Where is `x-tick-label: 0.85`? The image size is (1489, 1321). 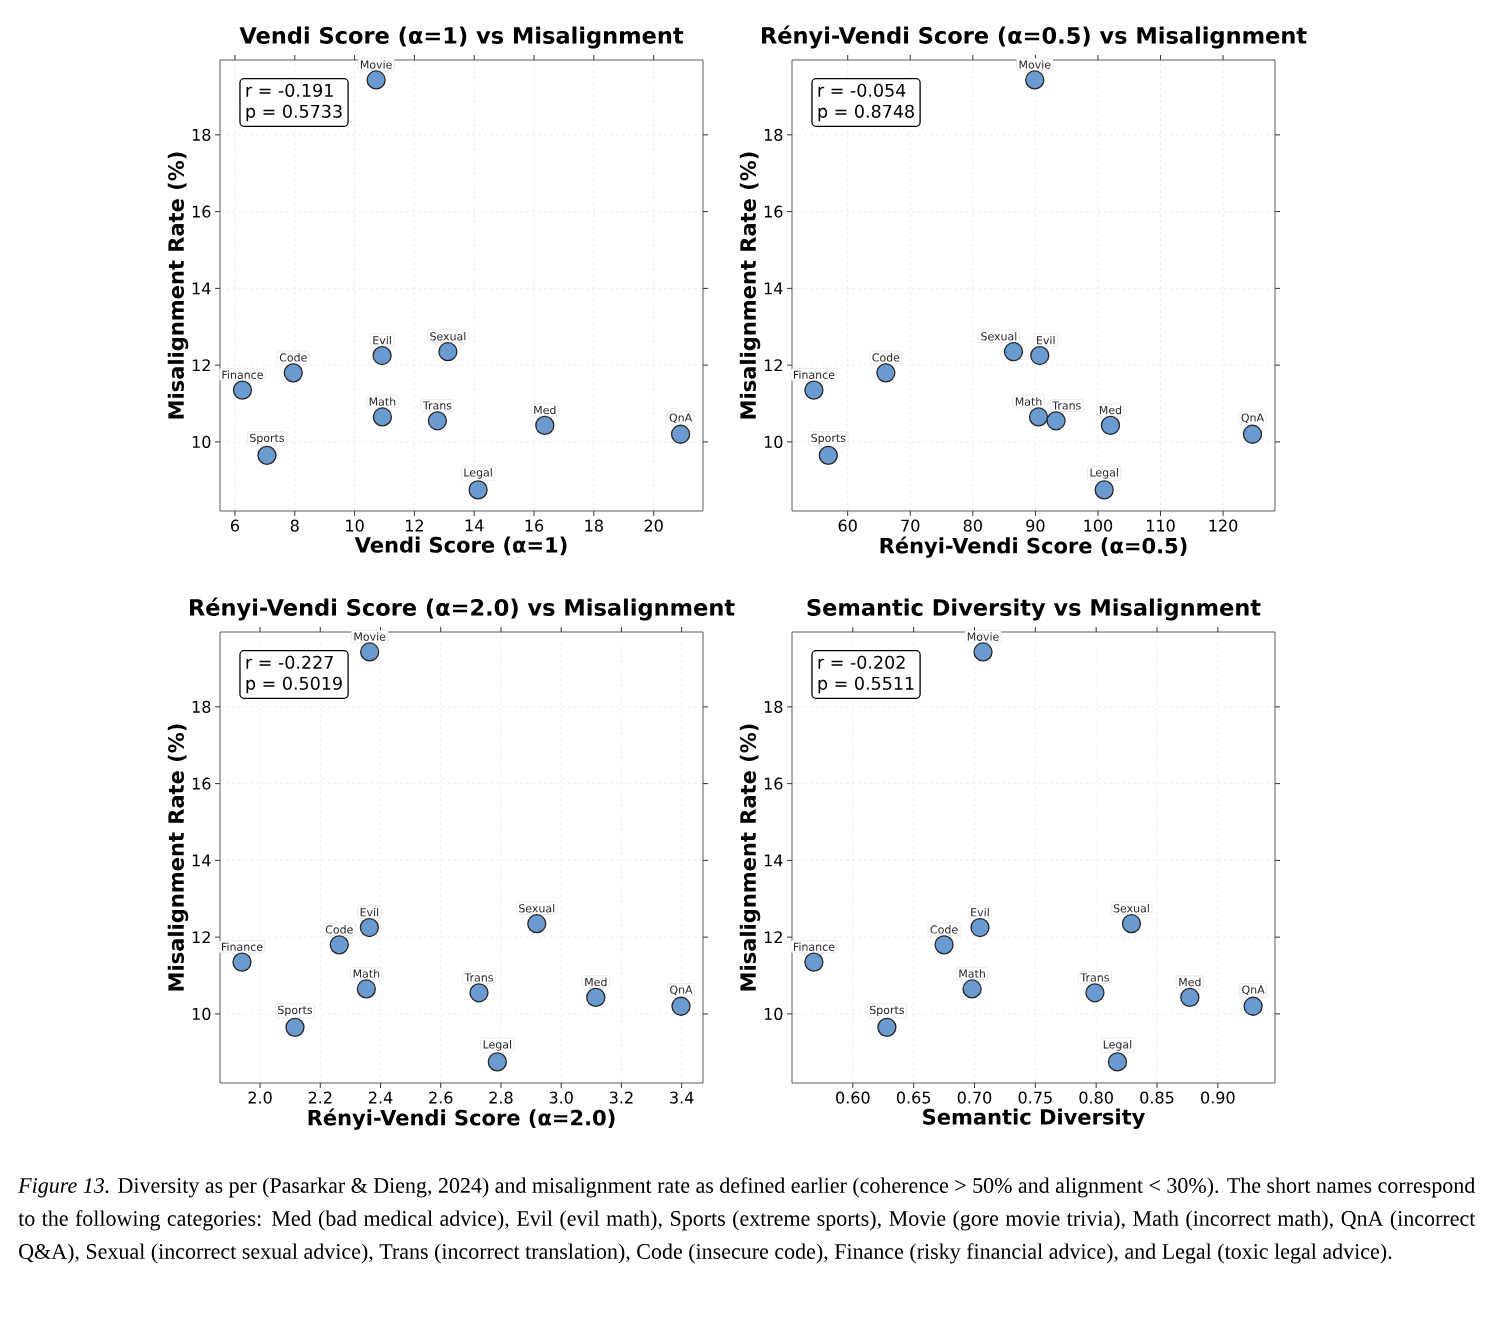
x-tick-label: 0.85 is located at coordinates (1157, 1097).